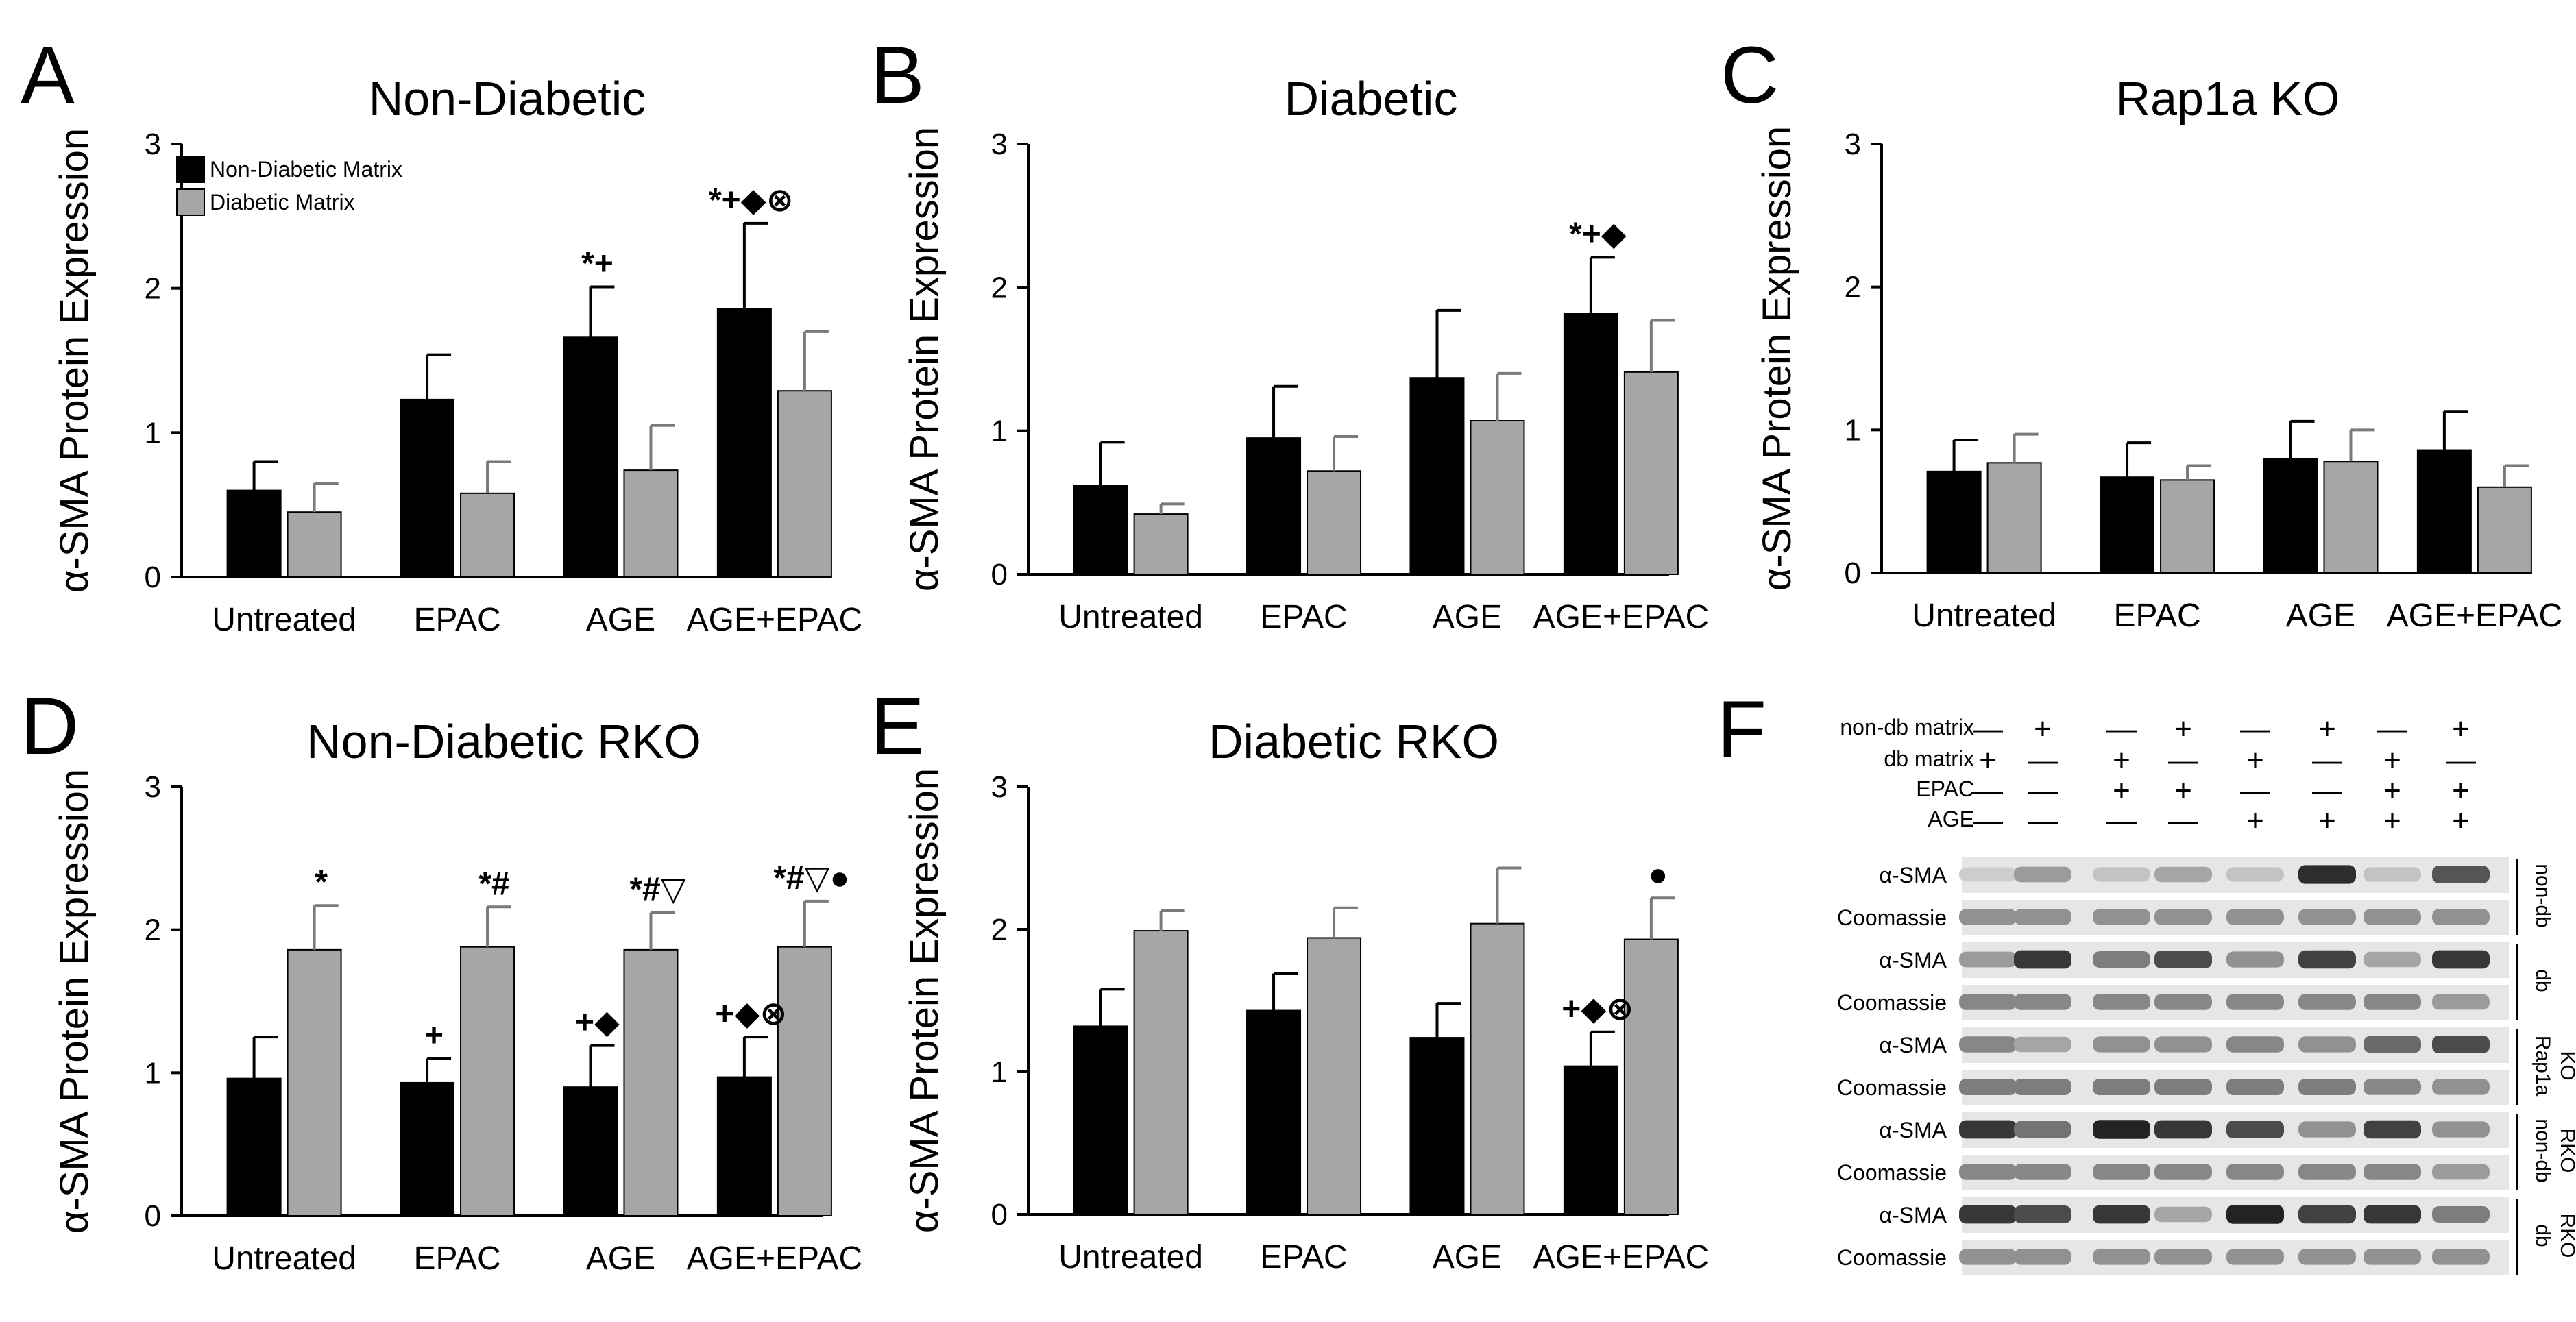 The width and height of the screenshot is (2576, 1322). Describe the element at coordinates (999, 574) in the screenshot. I see `y-tick-label: 0` at that location.